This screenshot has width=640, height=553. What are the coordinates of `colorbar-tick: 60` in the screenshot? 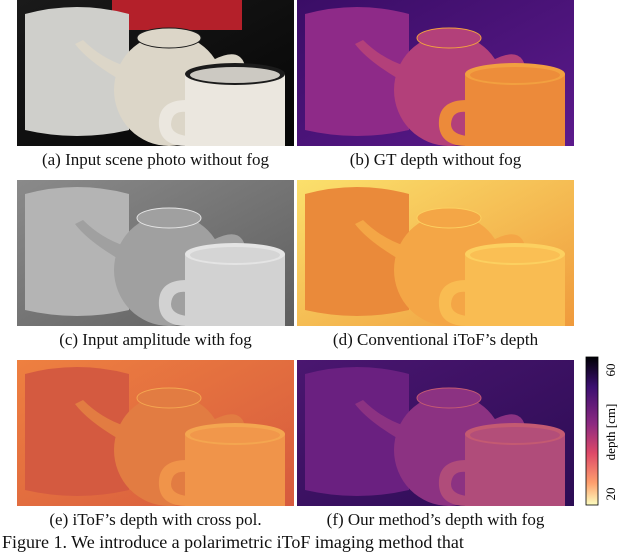 It's located at (610, 370).